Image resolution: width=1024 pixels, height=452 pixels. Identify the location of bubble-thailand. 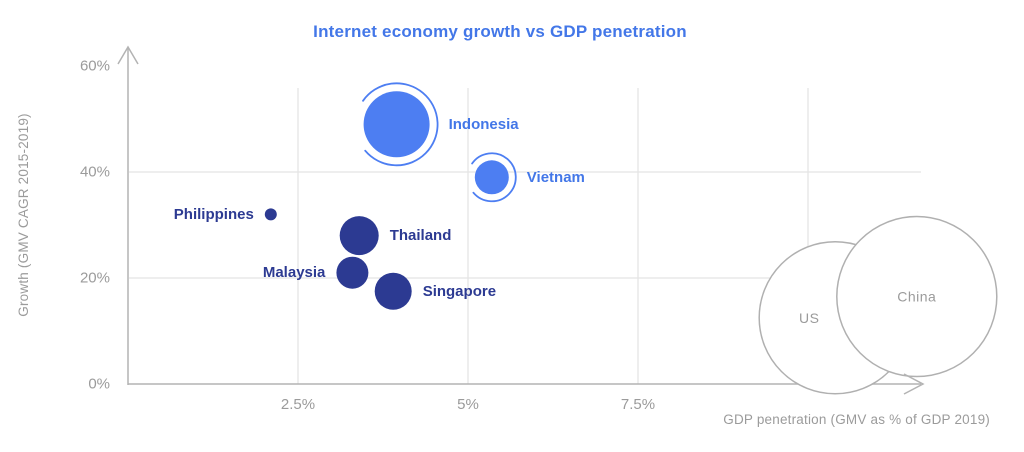
(359, 236).